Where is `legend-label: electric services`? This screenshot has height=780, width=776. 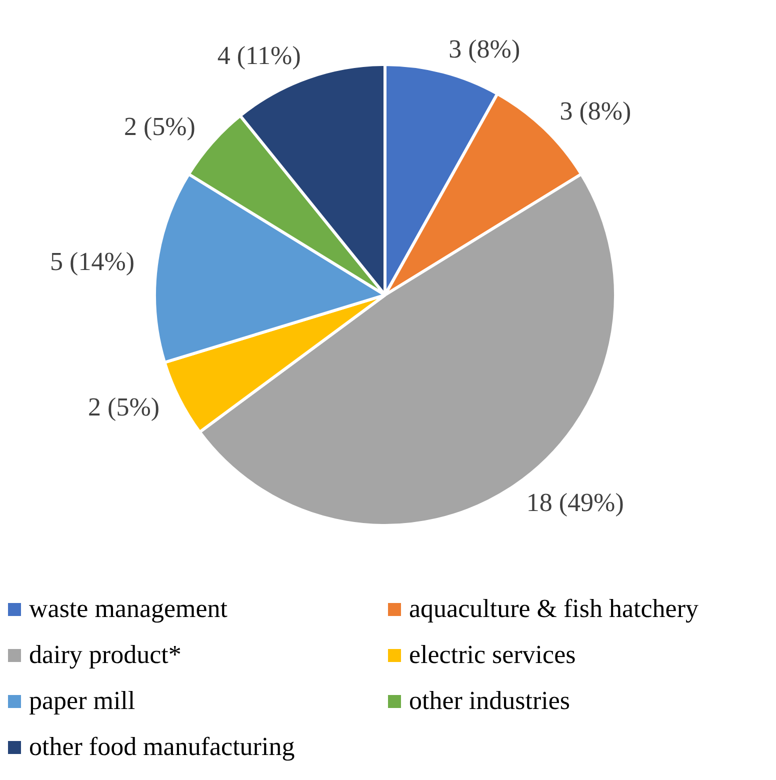 legend-label: electric services is located at coordinates (492, 655).